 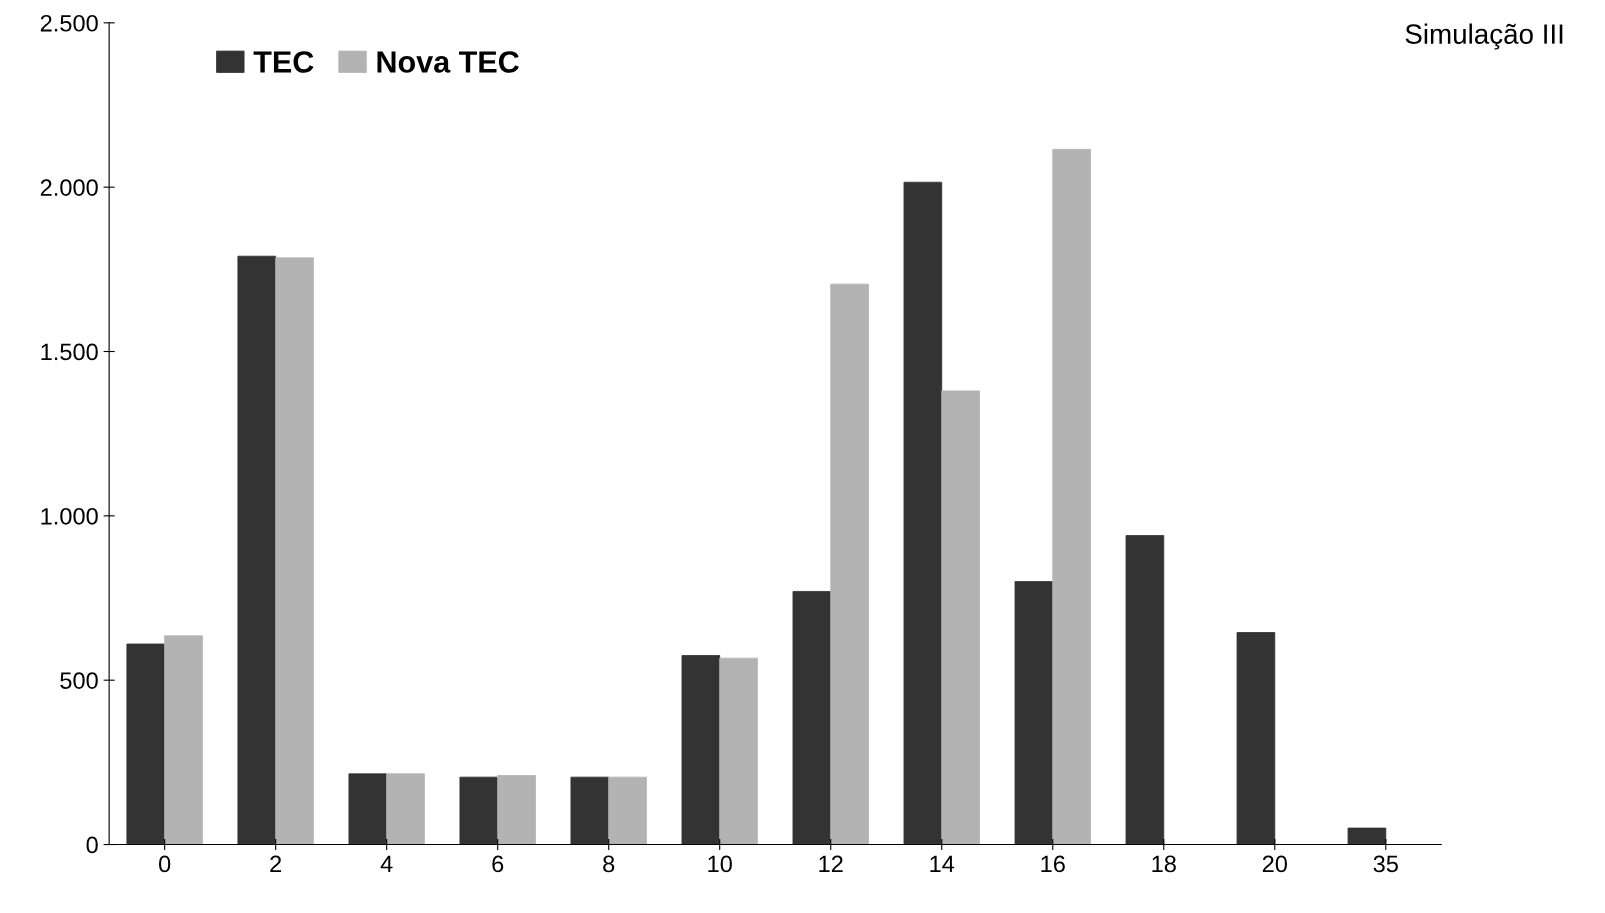 I want to click on x-tick-label: 20, so click(x=1274, y=864).